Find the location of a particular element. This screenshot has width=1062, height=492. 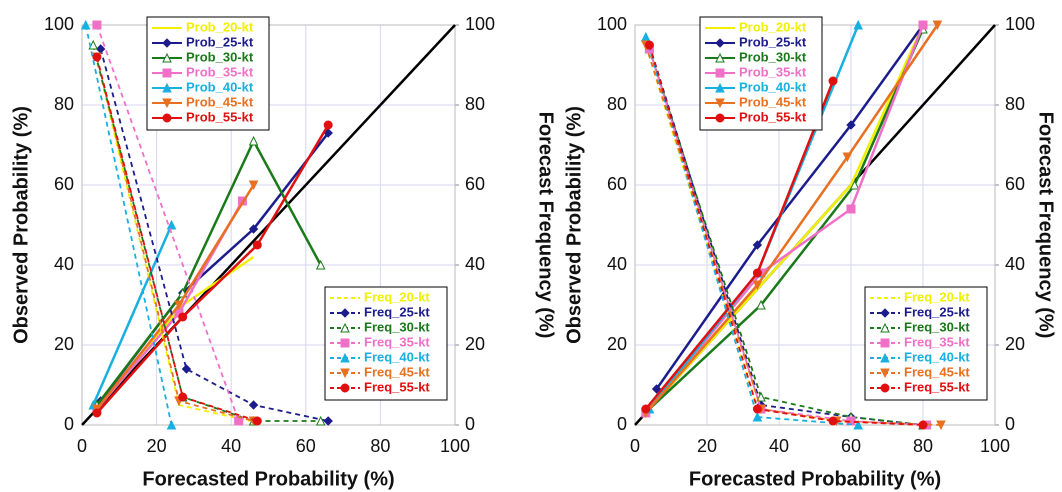

legend-label: Prob_30-kt is located at coordinates (220, 56).